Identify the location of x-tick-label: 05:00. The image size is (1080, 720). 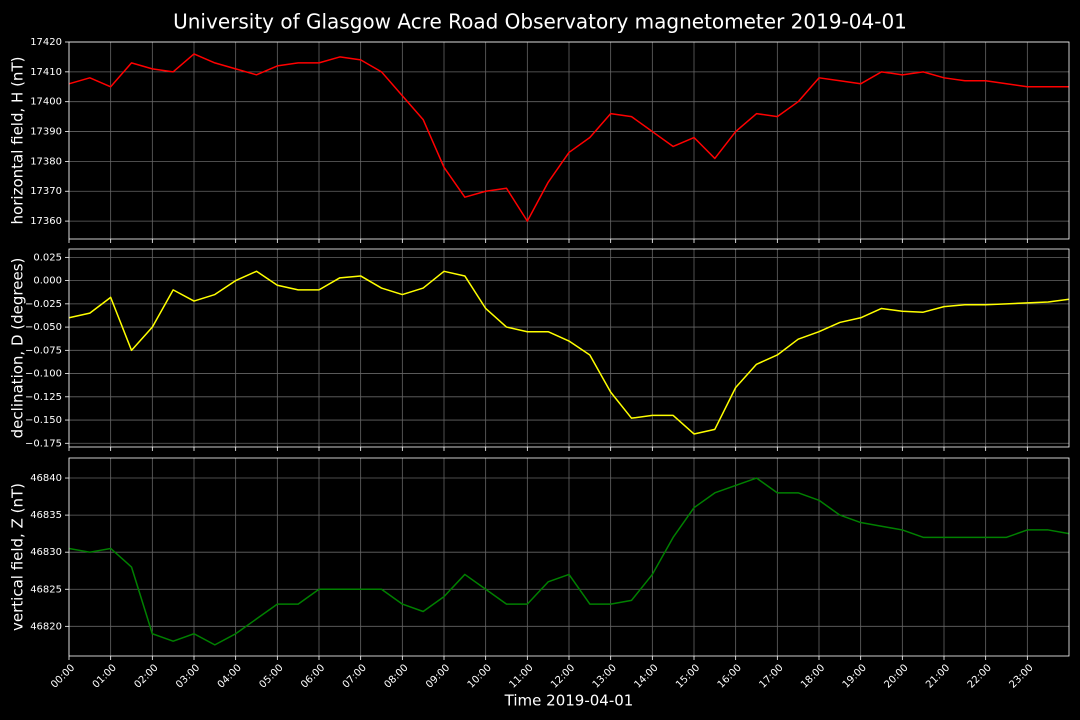
(271, 676).